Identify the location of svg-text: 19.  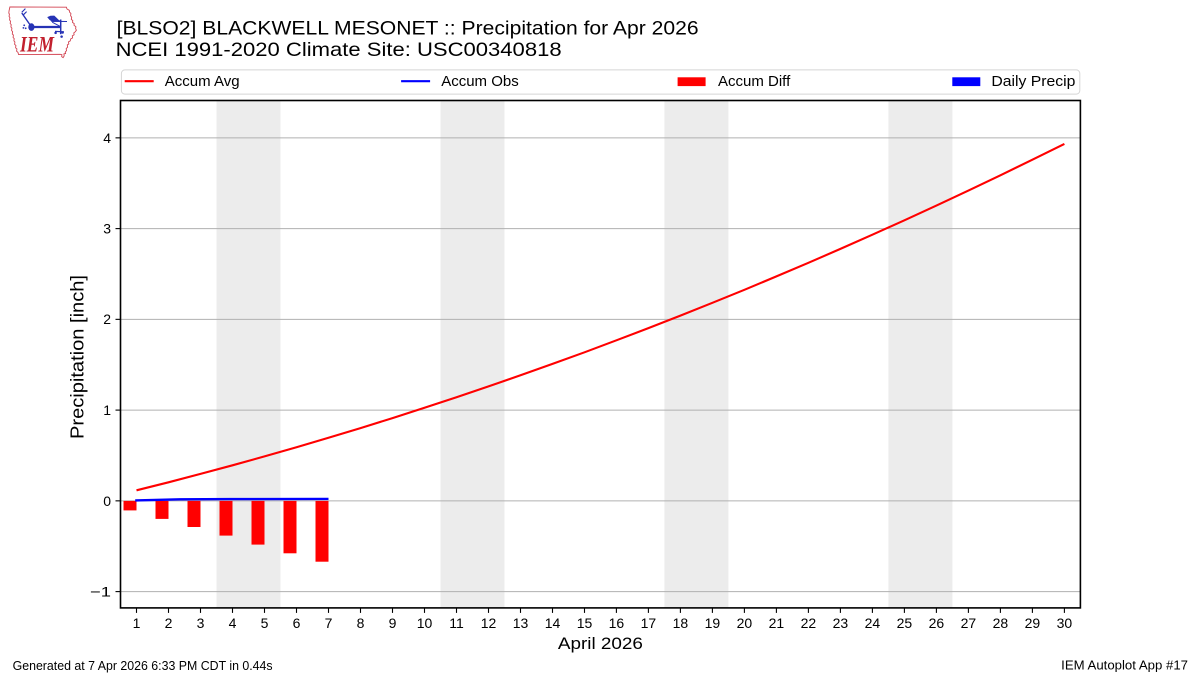
(713, 623).